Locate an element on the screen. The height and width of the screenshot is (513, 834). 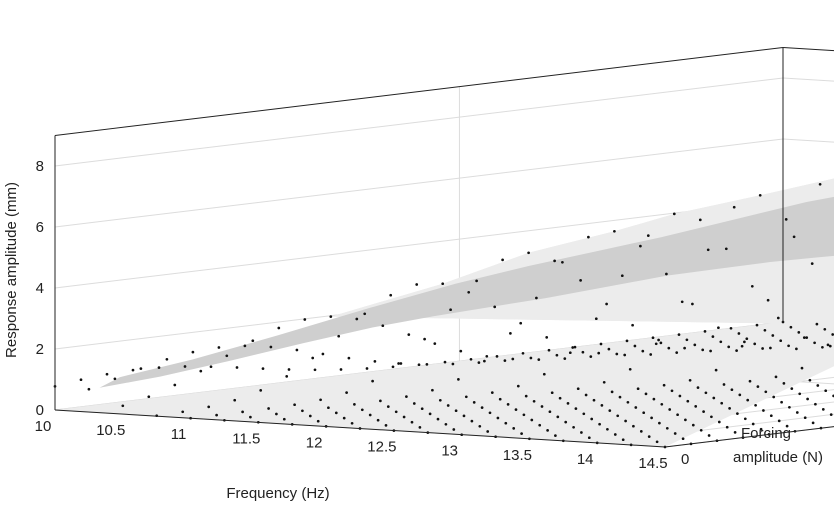
x-tick-label: 11.5 is located at coordinates (246, 438).